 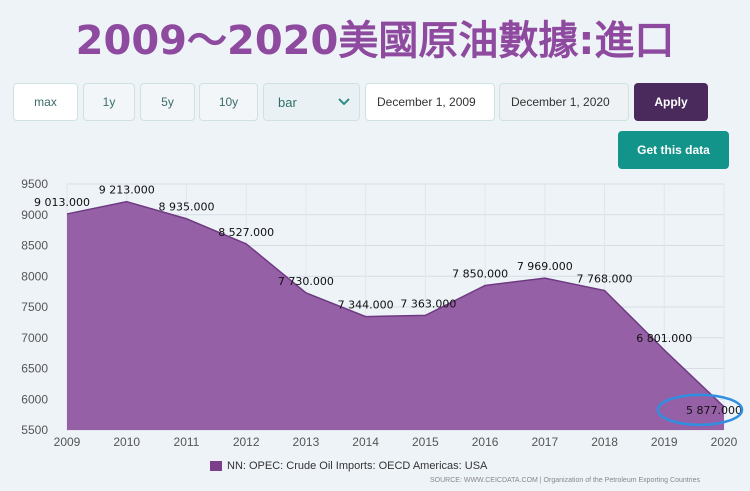 I want to click on data-label: 7 344.000, so click(x=366, y=305).